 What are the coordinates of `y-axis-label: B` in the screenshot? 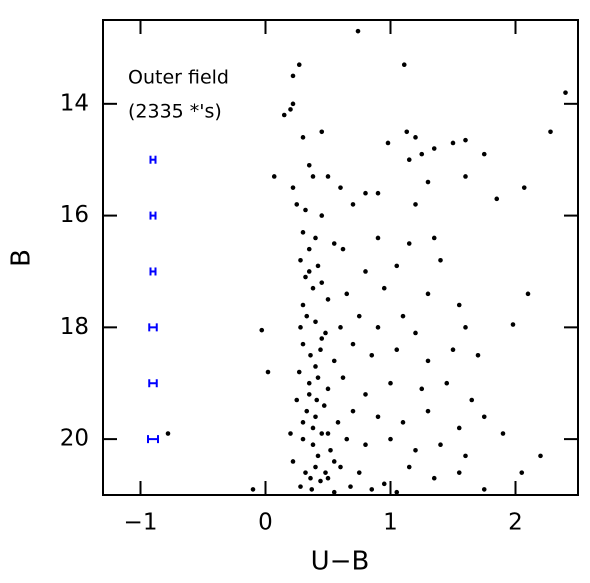 It's located at (22, 258).